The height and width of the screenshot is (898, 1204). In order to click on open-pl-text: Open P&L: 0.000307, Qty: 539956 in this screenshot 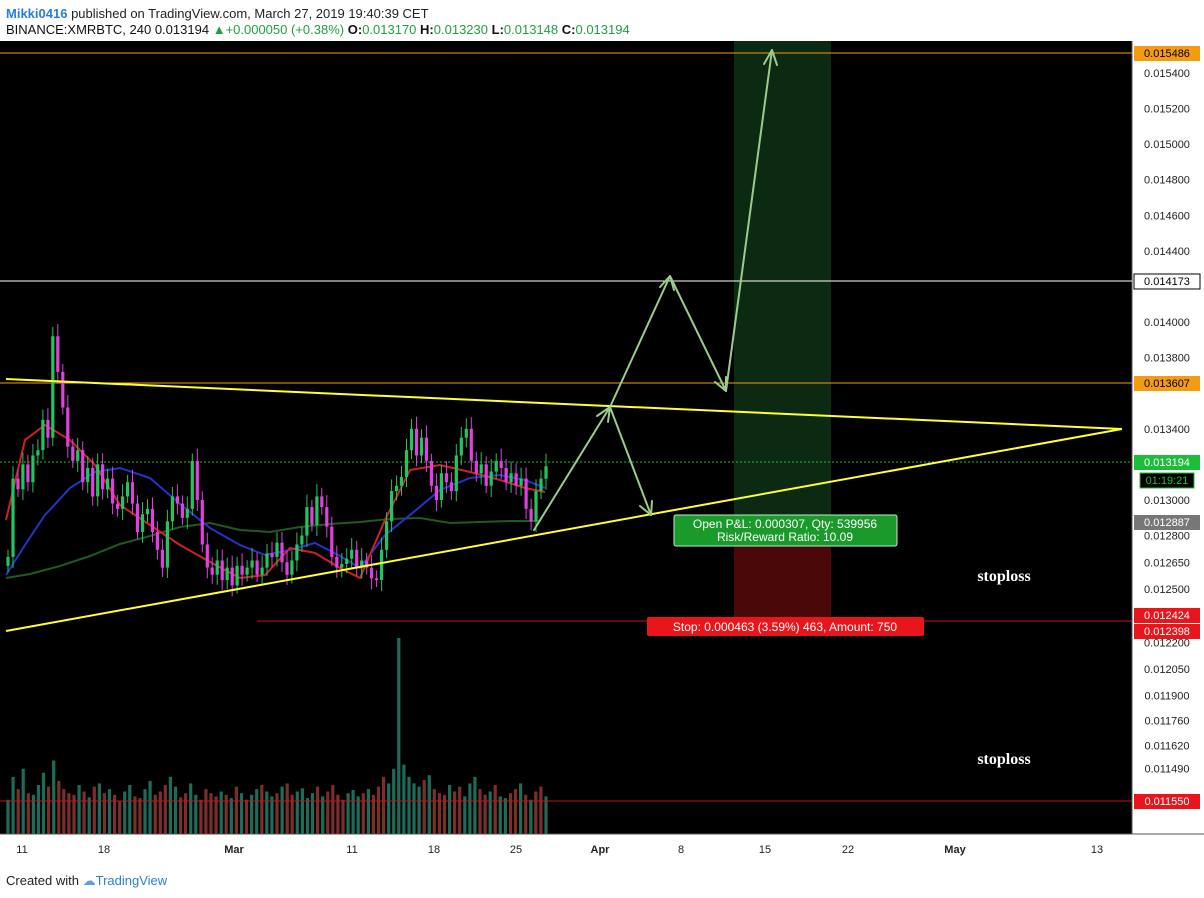, I will do `click(785, 524)`.